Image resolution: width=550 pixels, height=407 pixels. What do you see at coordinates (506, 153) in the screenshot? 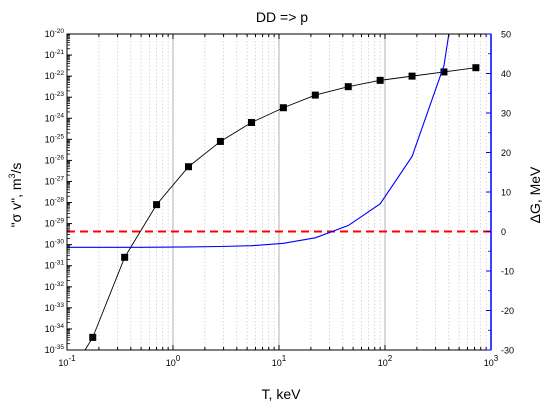
I see `y2-tick-label: 20` at bounding box center [506, 153].